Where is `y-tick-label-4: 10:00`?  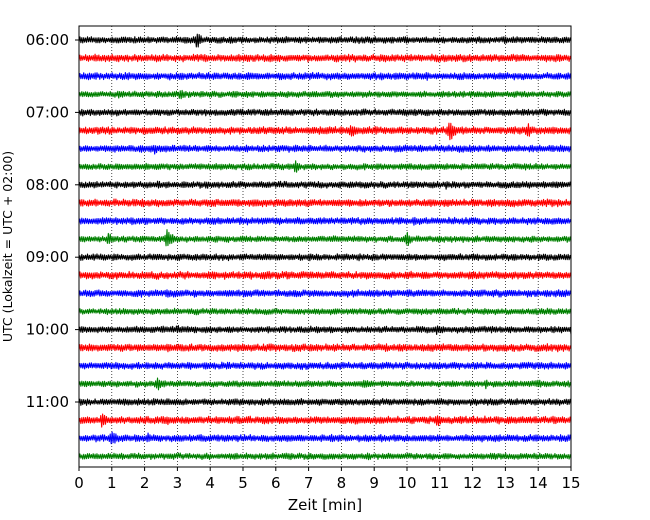
y-tick-label-4: 10:00 is located at coordinates (47, 330).